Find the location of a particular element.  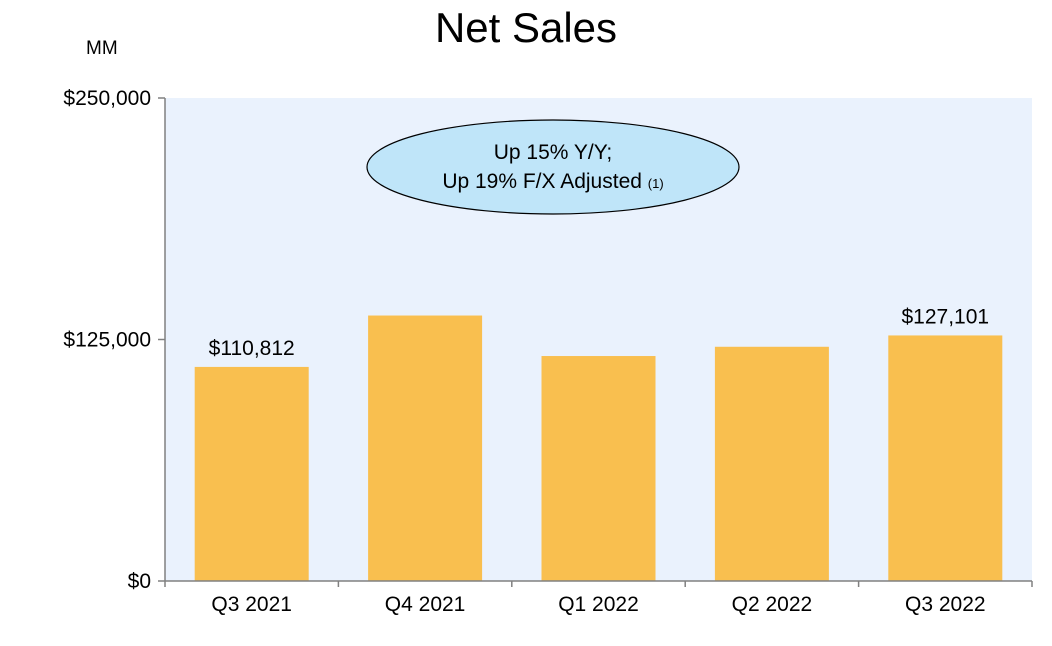

bar-q2-2022 is located at coordinates (771, 463).